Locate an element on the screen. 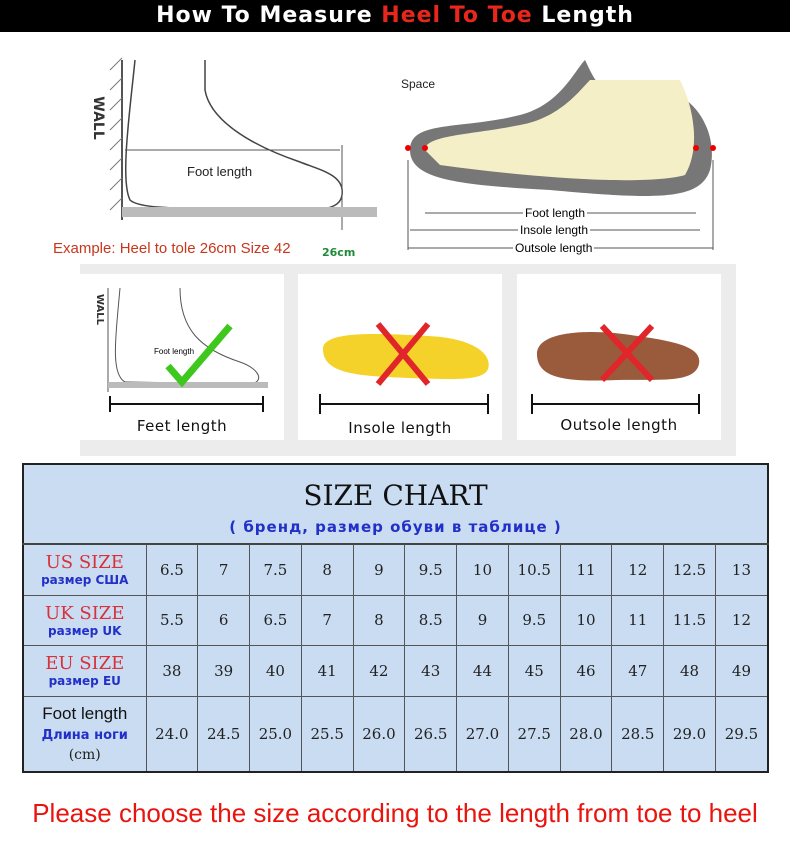 The height and width of the screenshot is (856, 790). panel-feet-length: Foot length WALL Feet length is located at coordinates (182, 357).